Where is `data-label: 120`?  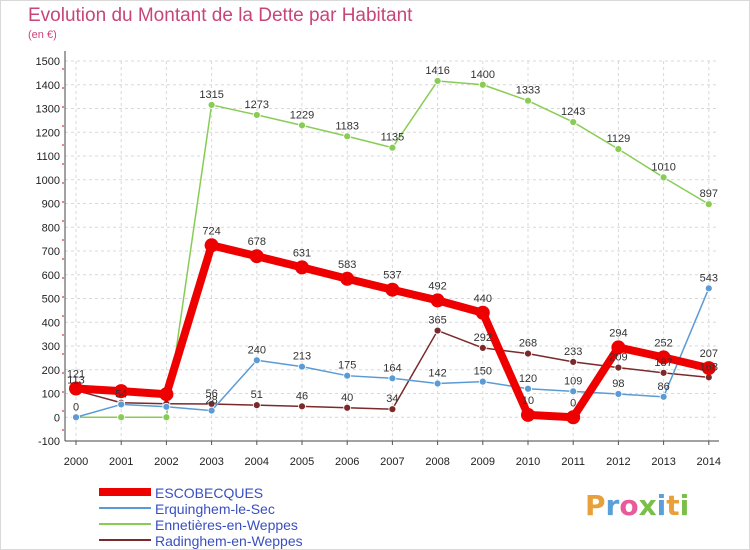 data-label: 120 is located at coordinates (528, 379).